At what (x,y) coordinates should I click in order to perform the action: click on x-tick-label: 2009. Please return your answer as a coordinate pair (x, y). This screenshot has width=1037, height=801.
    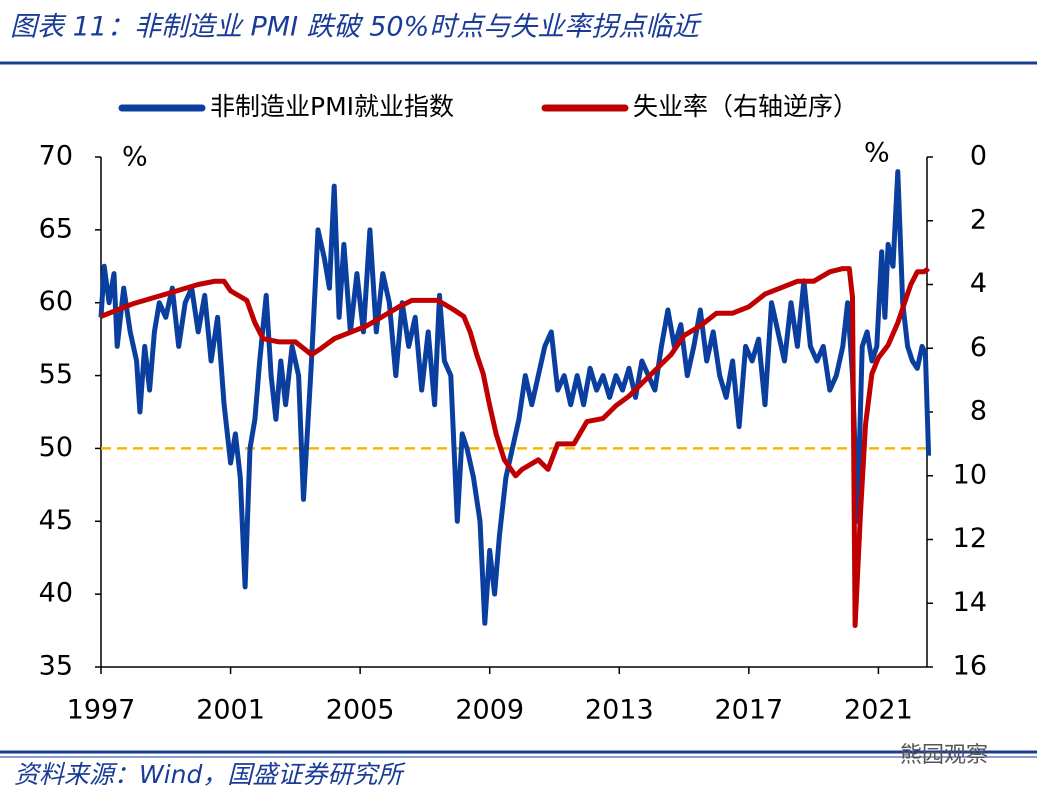
    Looking at the image, I should click on (489, 710).